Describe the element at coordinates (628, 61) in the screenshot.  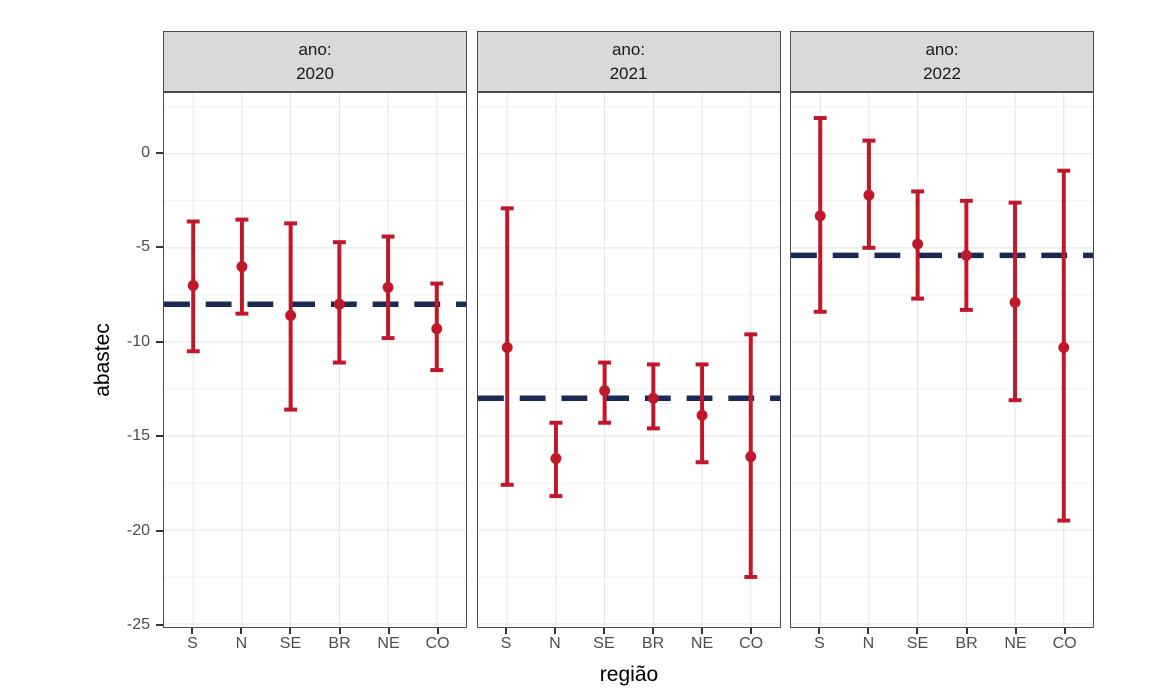
I see `facet-strip: ano: 2021` at that location.